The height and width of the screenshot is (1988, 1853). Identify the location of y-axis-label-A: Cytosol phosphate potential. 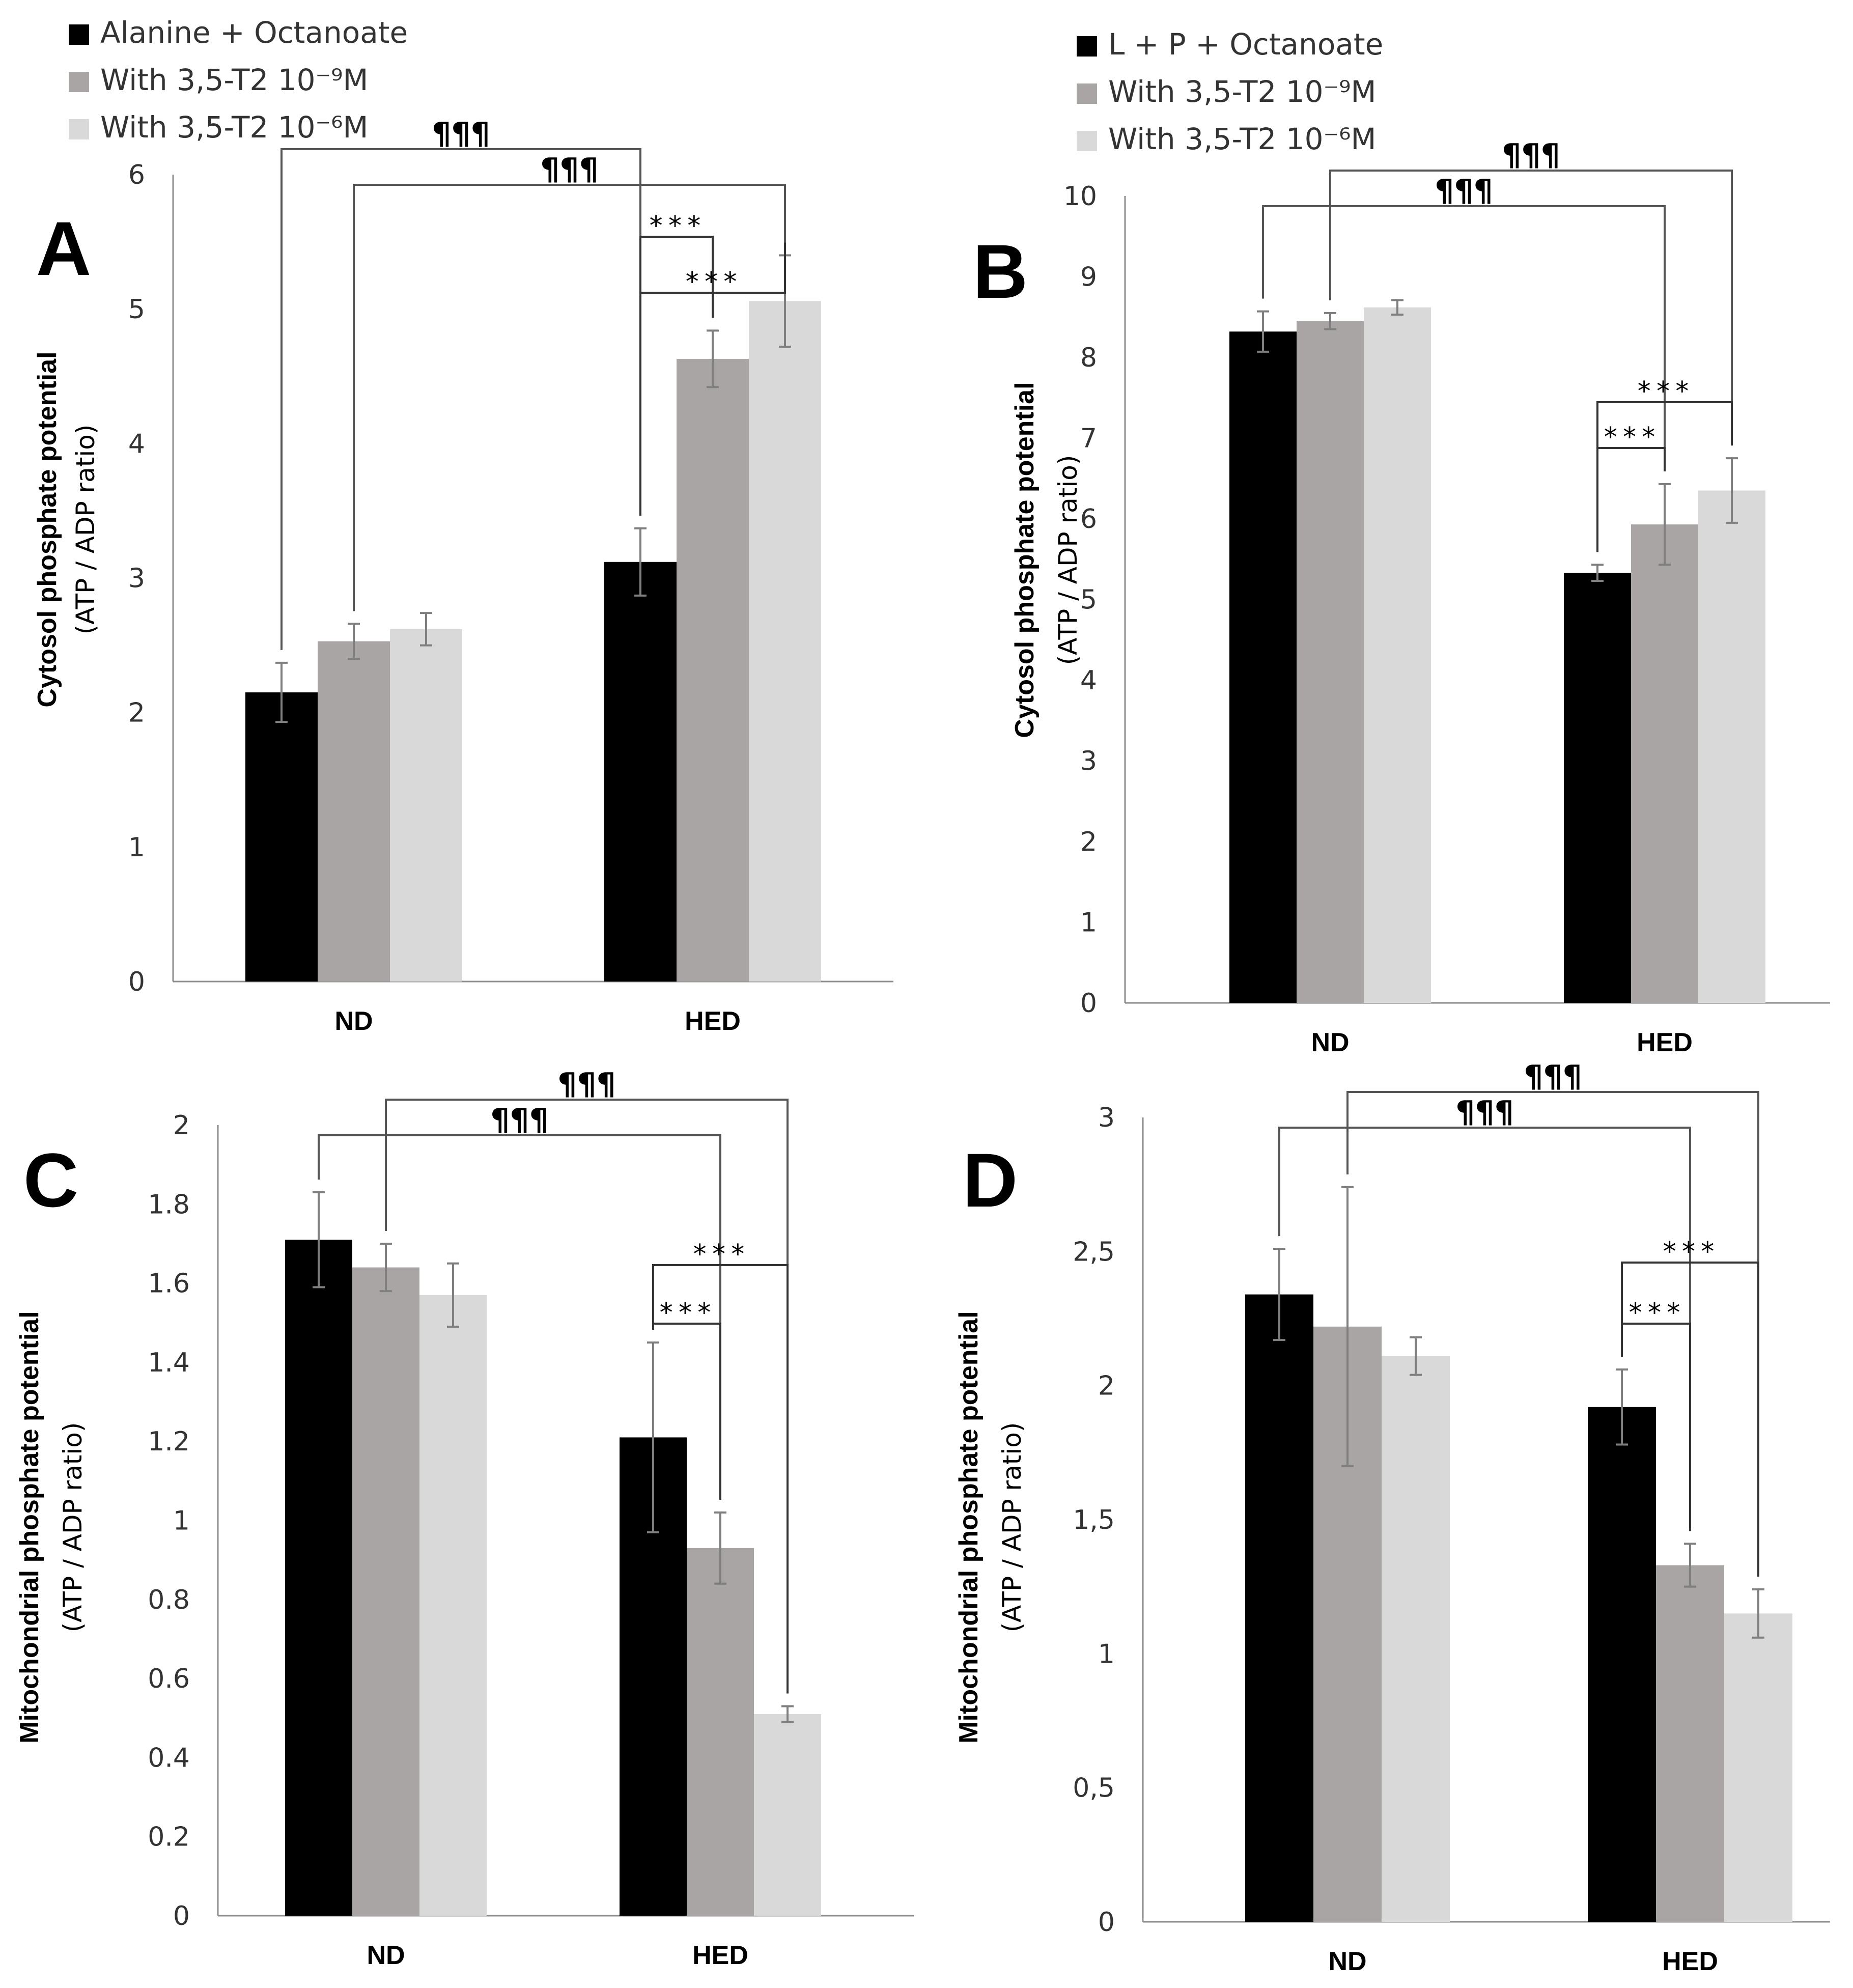
(47, 529).